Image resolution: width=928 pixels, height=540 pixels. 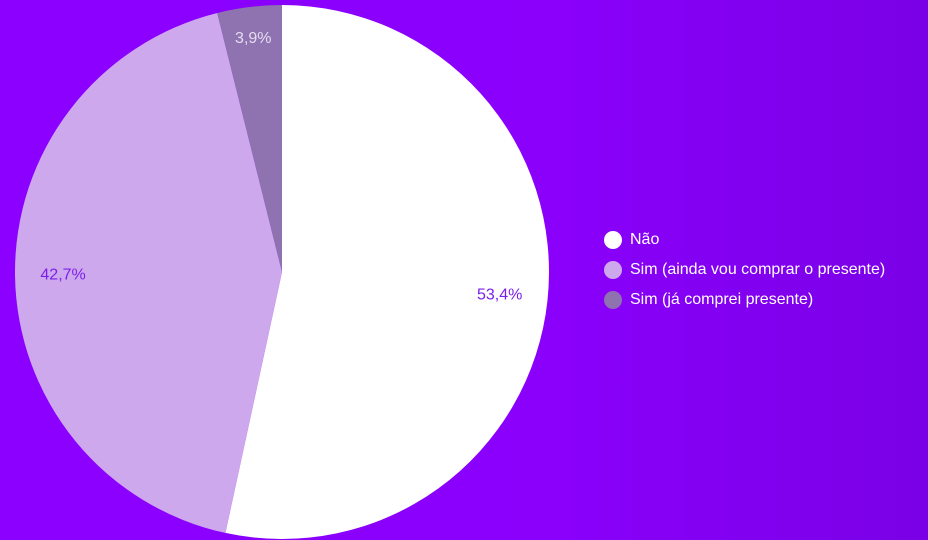 What do you see at coordinates (722, 299) in the screenshot?
I see `legend-label-sim-ja: Sim (já comprei presente)` at bounding box center [722, 299].